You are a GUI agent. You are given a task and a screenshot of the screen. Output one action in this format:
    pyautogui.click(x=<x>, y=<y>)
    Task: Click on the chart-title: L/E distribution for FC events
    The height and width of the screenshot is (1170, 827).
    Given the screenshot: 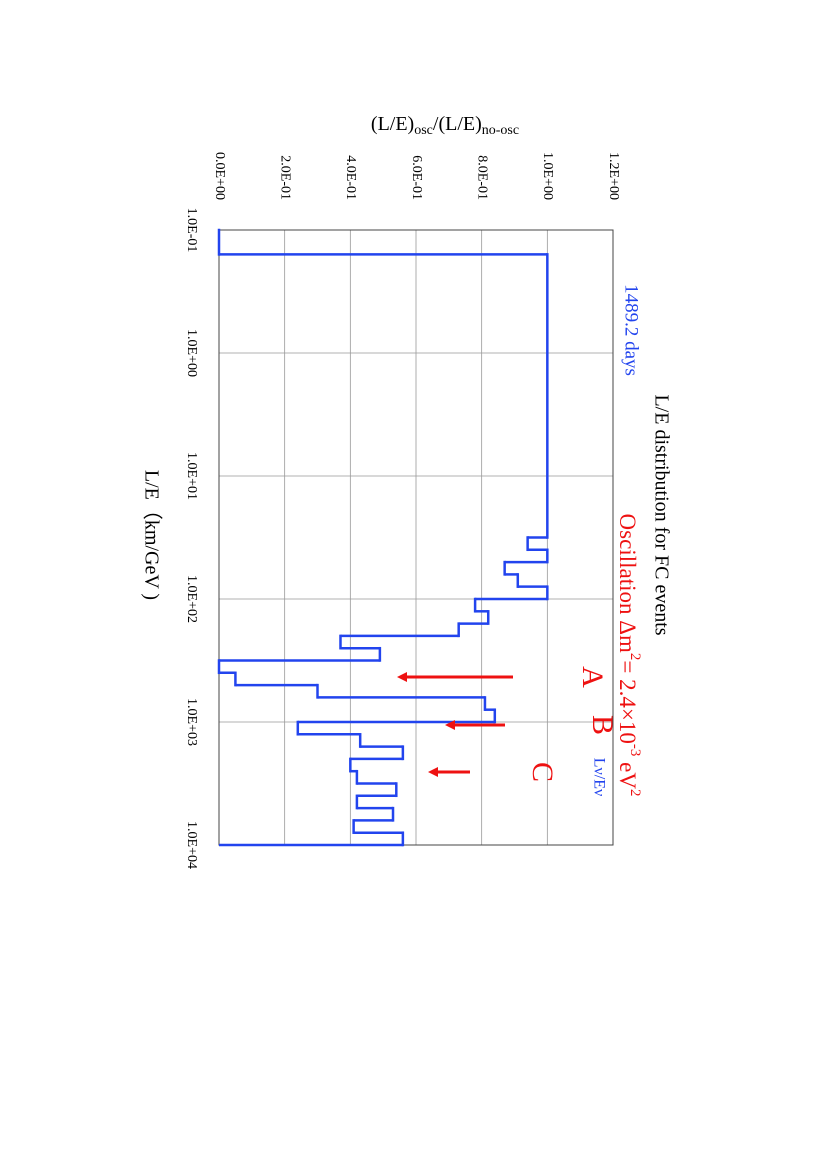 What is the action you would take?
    pyautogui.click(x=661, y=514)
    